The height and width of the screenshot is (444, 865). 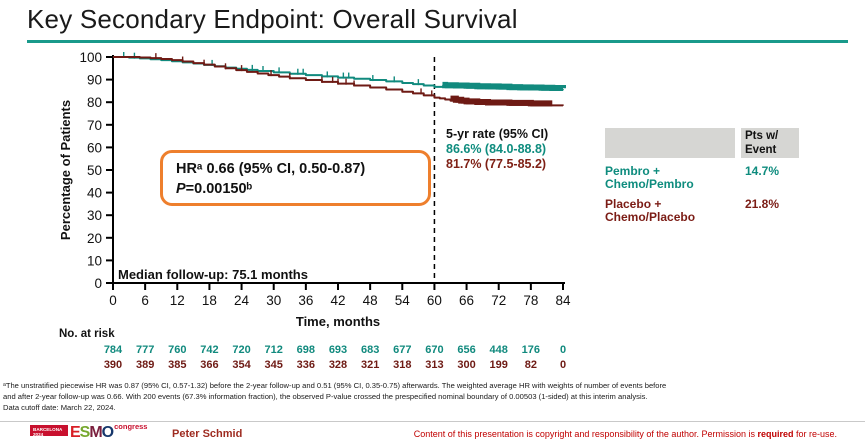 I want to click on svg-text: 40, so click(x=94, y=193).